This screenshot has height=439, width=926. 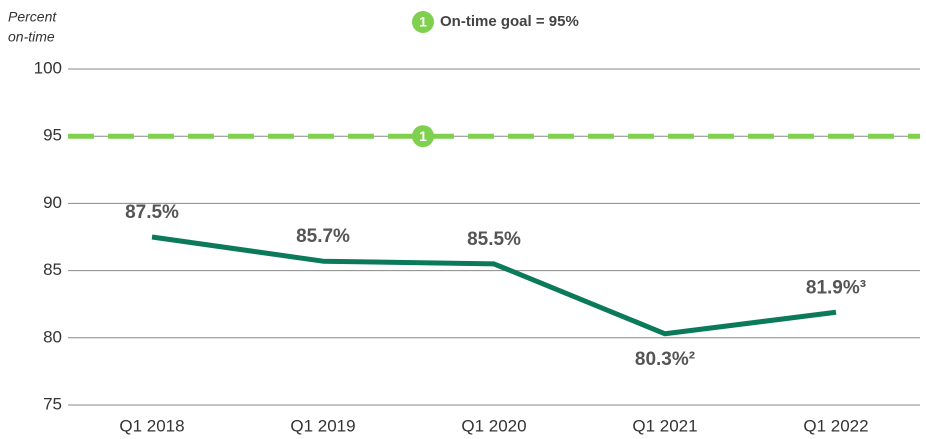 What do you see at coordinates (835, 425) in the screenshot?
I see `x-tick-label: Q1 2022` at bounding box center [835, 425].